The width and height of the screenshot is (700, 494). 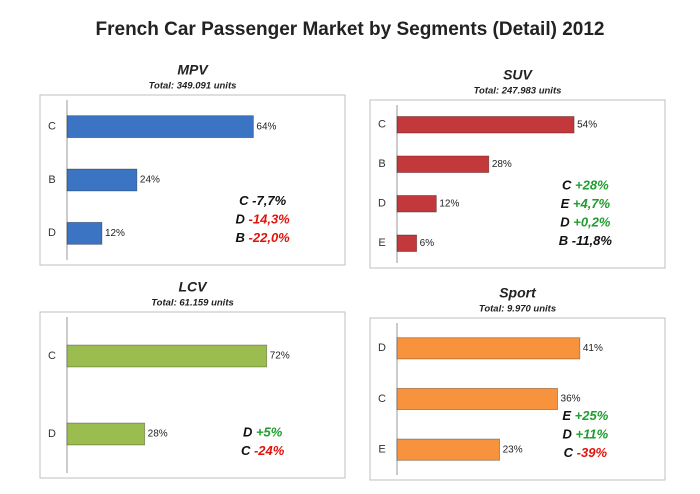 I want to click on panel-subtitle: Total: 61.159 units, so click(x=192, y=303).